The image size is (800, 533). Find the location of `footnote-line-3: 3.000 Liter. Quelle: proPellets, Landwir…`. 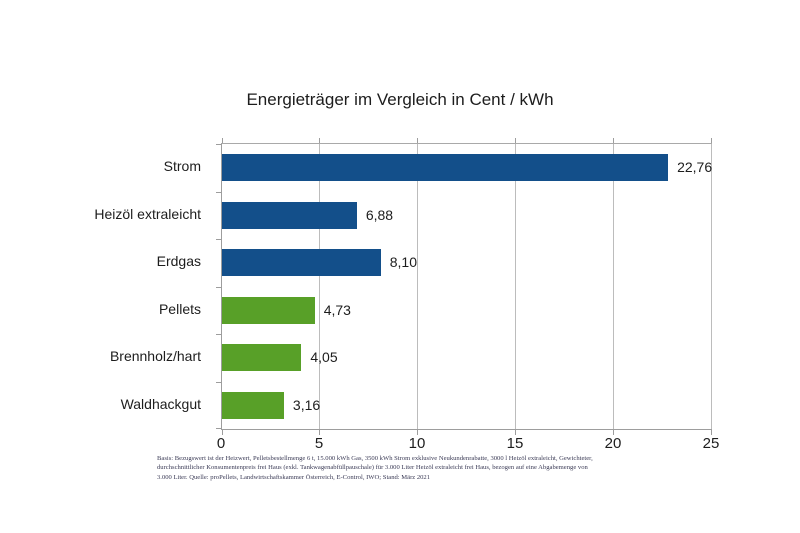

footnote-line-3: 3.000 Liter. Quelle: proPellets, Landwir… is located at coordinates (294, 477).